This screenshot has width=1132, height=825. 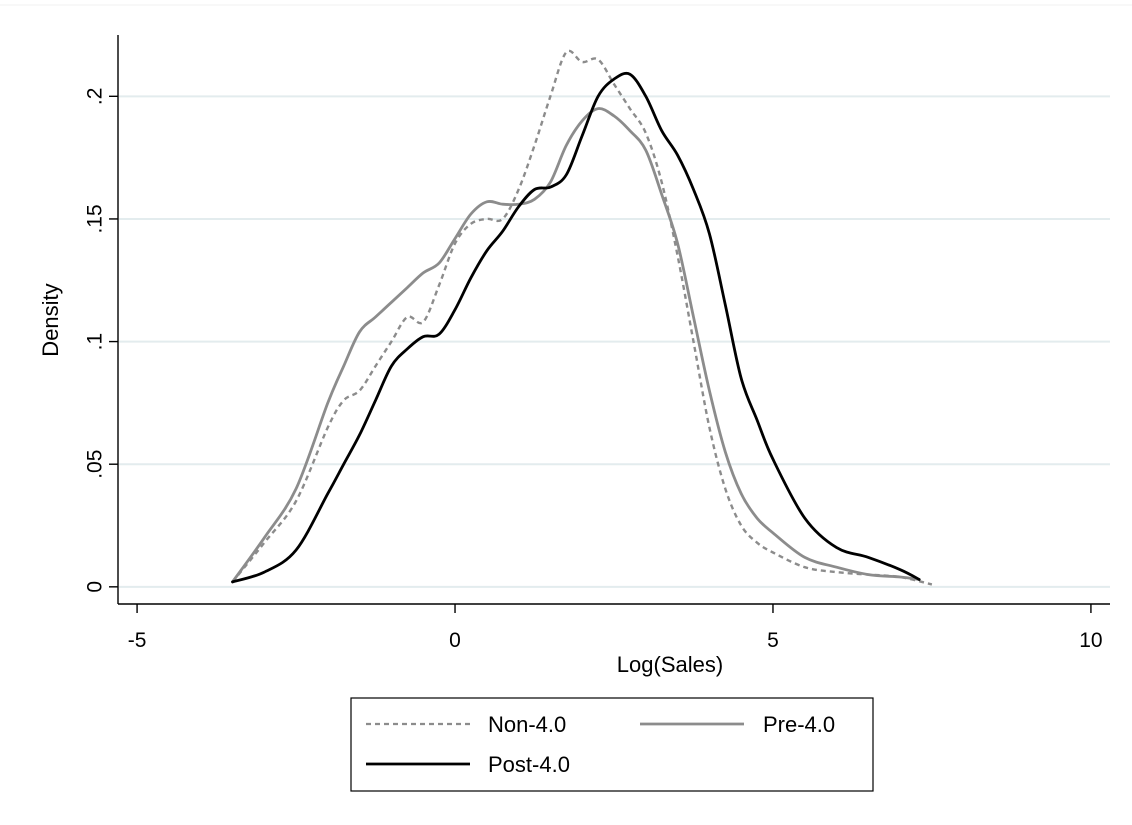 What do you see at coordinates (670, 664) in the screenshot?
I see `x-axis-title: Log(Sales)` at bounding box center [670, 664].